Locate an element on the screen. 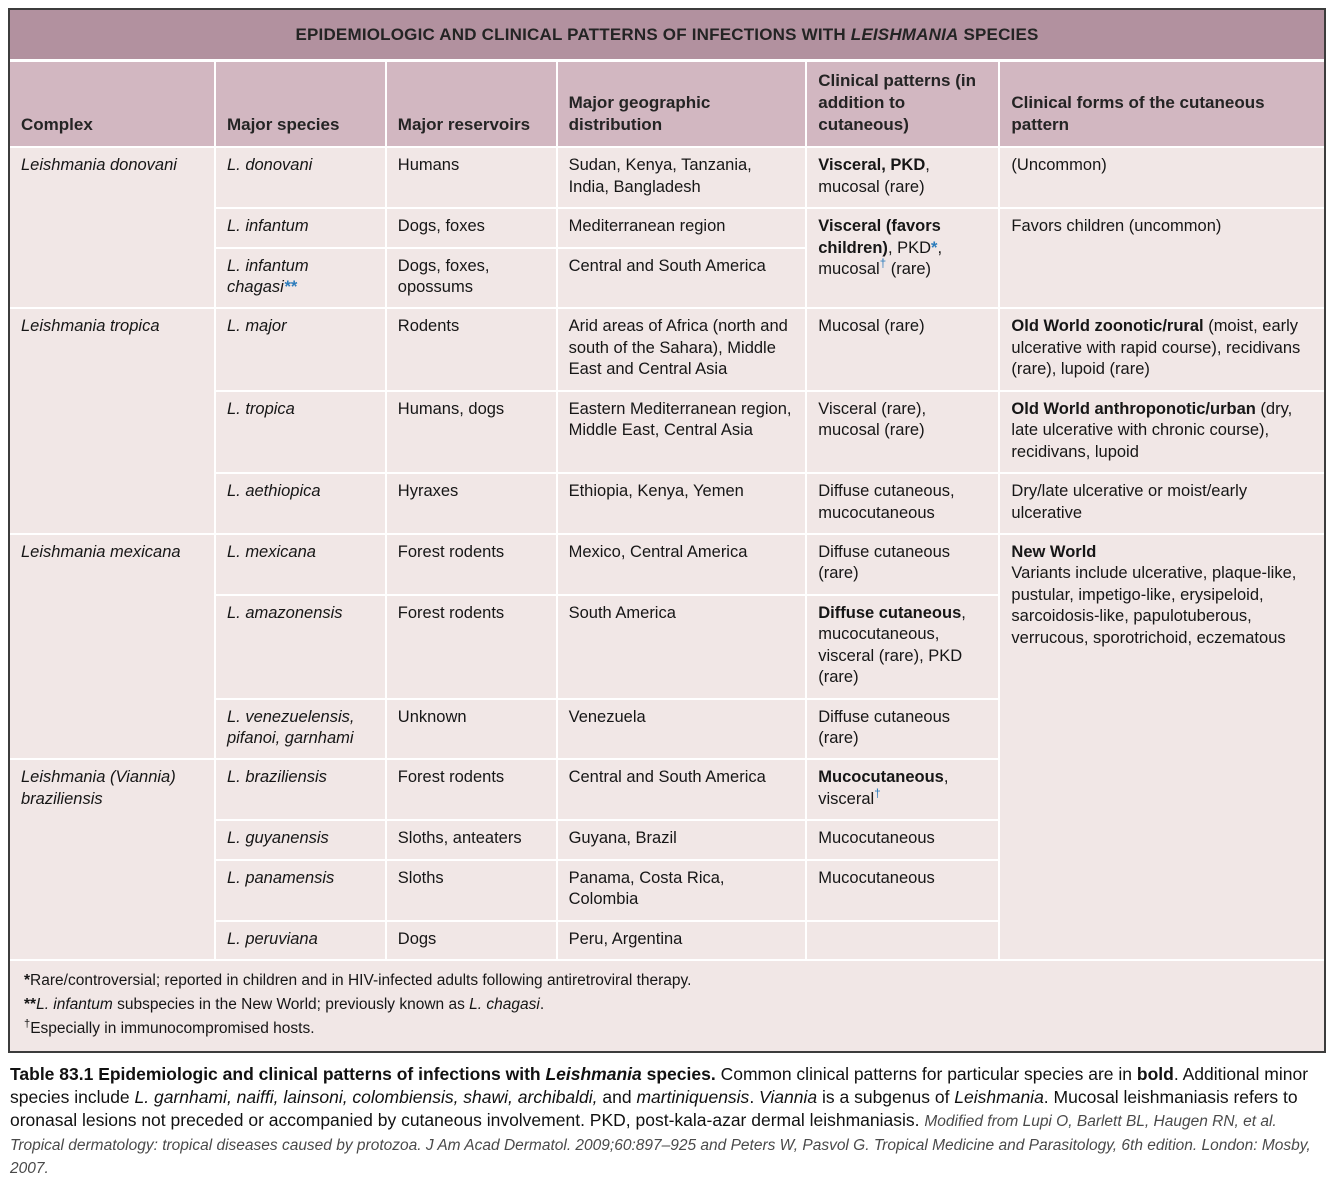 This screenshot has height=1188, width=1334. cell-clinical-patterns: Visceral (rare), mucosal (rare) is located at coordinates (903, 432).